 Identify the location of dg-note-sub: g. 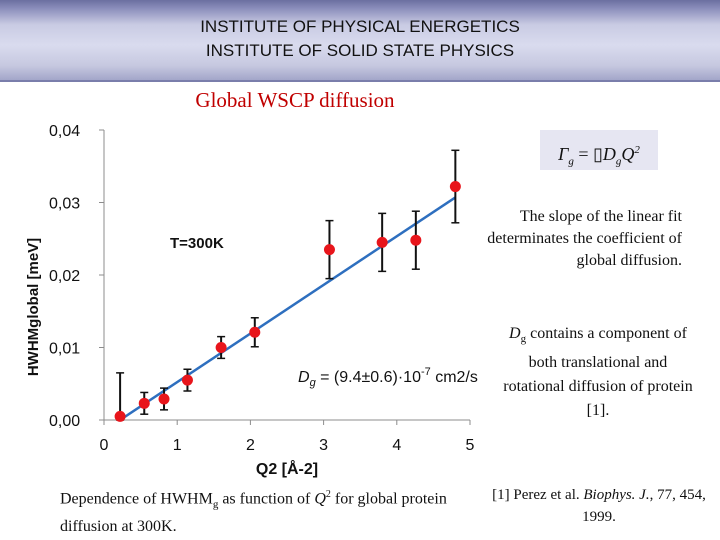
(523, 339).